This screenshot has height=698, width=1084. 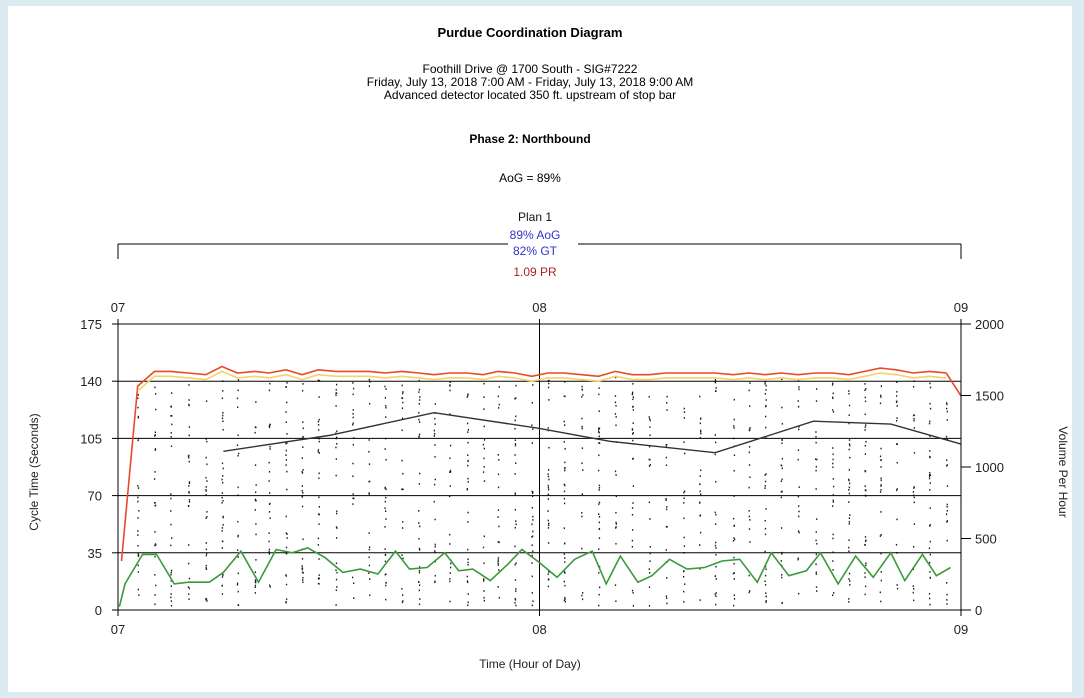 What do you see at coordinates (989, 467) in the screenshot?
I see `y-right-tick-label: 1000` at bounding box center [989, 467].